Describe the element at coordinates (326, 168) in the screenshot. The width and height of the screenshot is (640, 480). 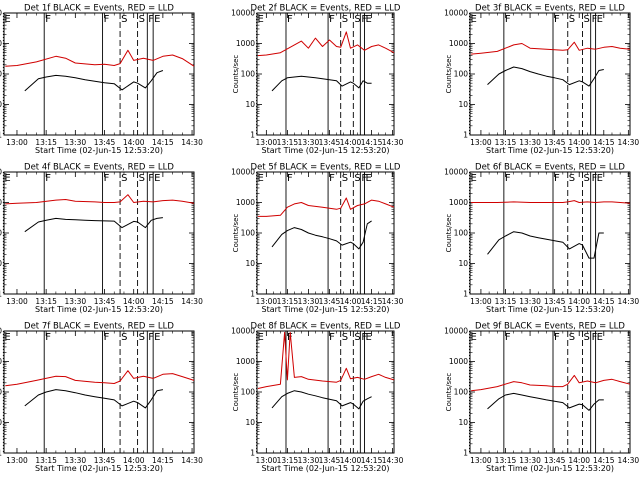
I see `panel-title: Det 5f BLACK = Events, RED = LLD` at that location.